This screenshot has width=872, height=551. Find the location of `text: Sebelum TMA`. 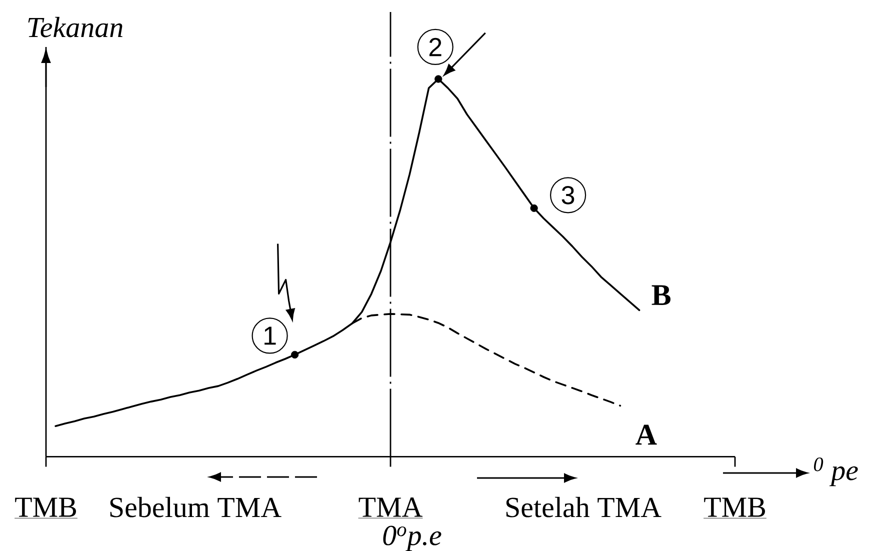

text: Sebelum TMA is located at coordinates (196, 507).